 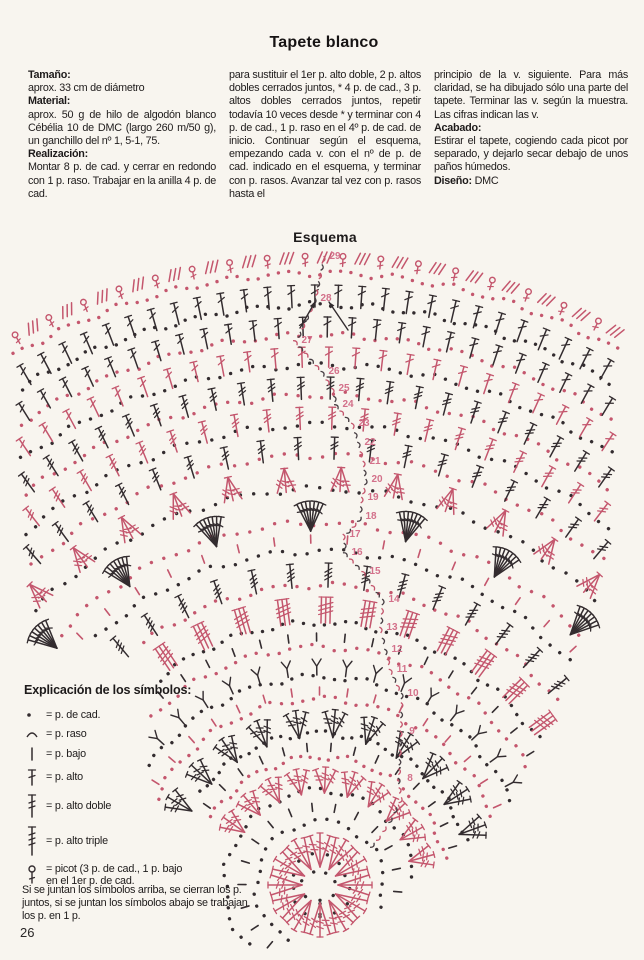 I want to click on tamano-heading: Tamaño:, so click(x=49, y=75).